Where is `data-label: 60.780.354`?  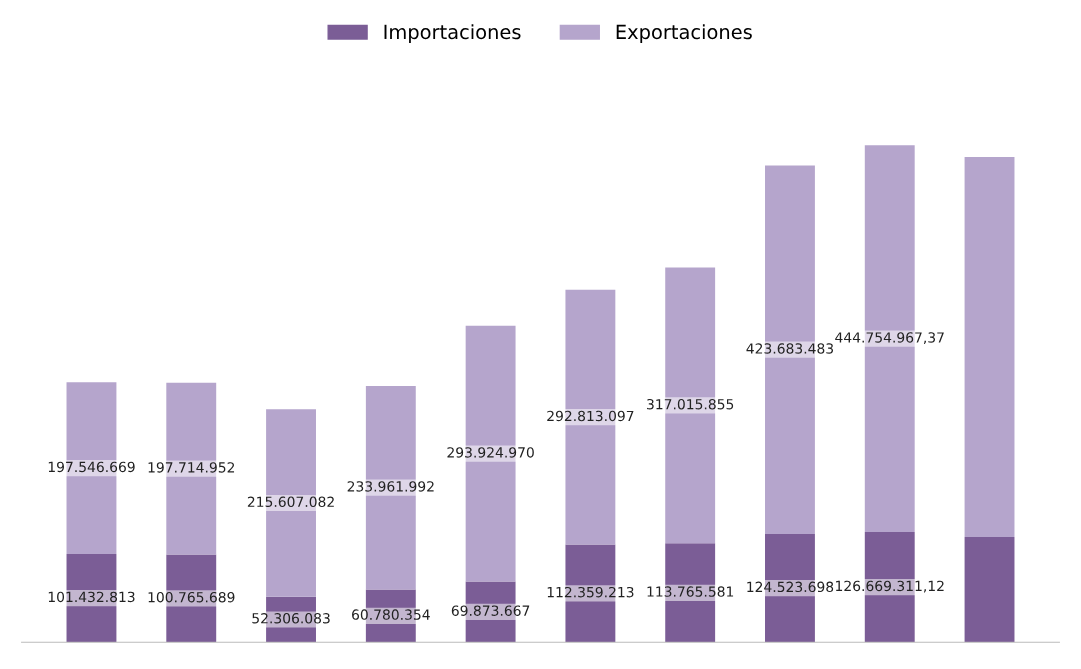 data-label: 60.780.354 is located at coordinates (391, 614).